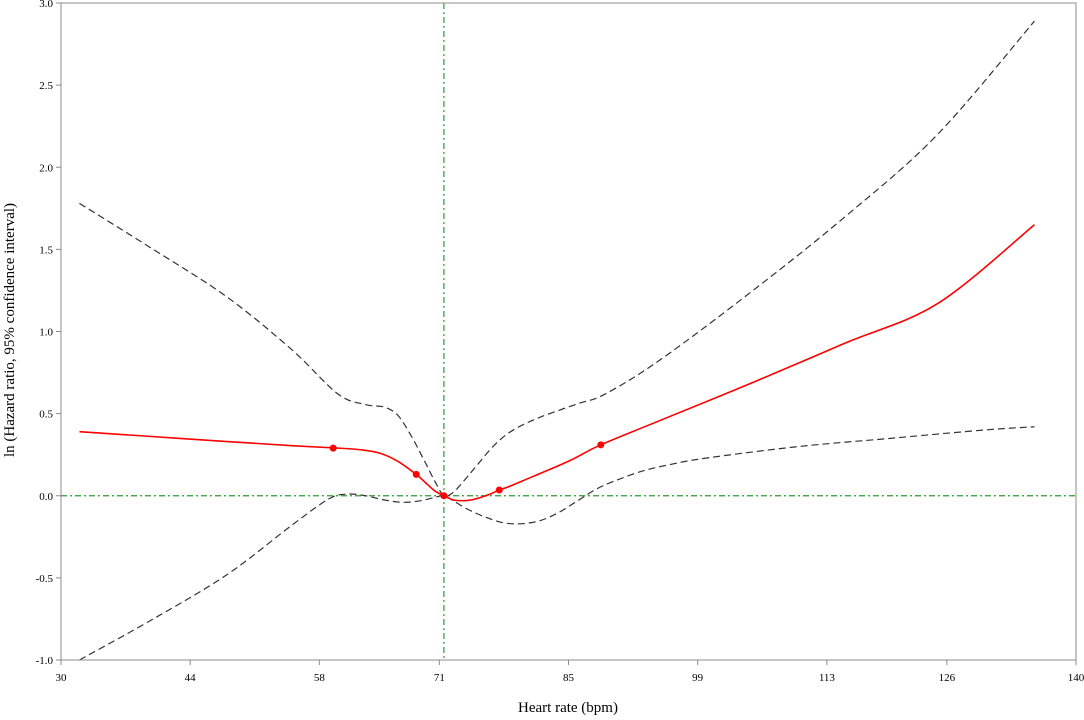 Image resolution: width=1084 pixels, height=720 pixels. I want to click on x-tick-label: 140, so click(1076, 678).